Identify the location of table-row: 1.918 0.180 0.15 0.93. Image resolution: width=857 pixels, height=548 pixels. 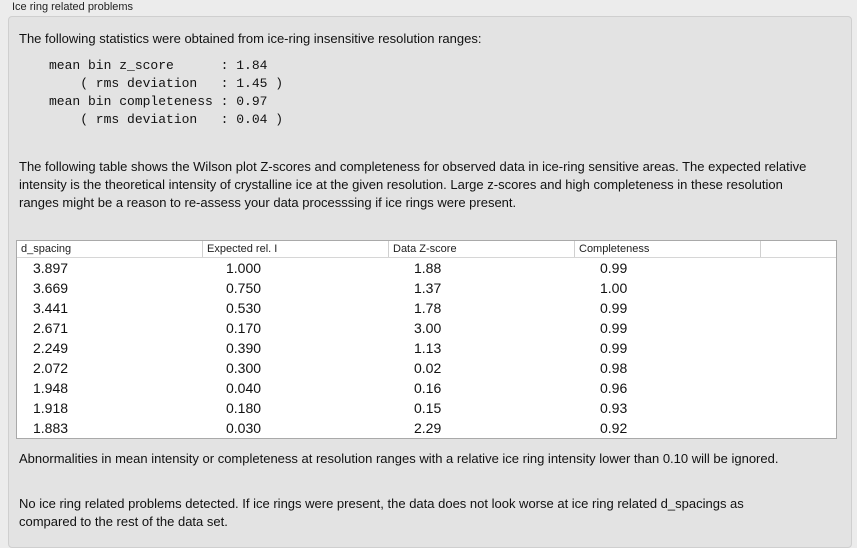
(426, 408).